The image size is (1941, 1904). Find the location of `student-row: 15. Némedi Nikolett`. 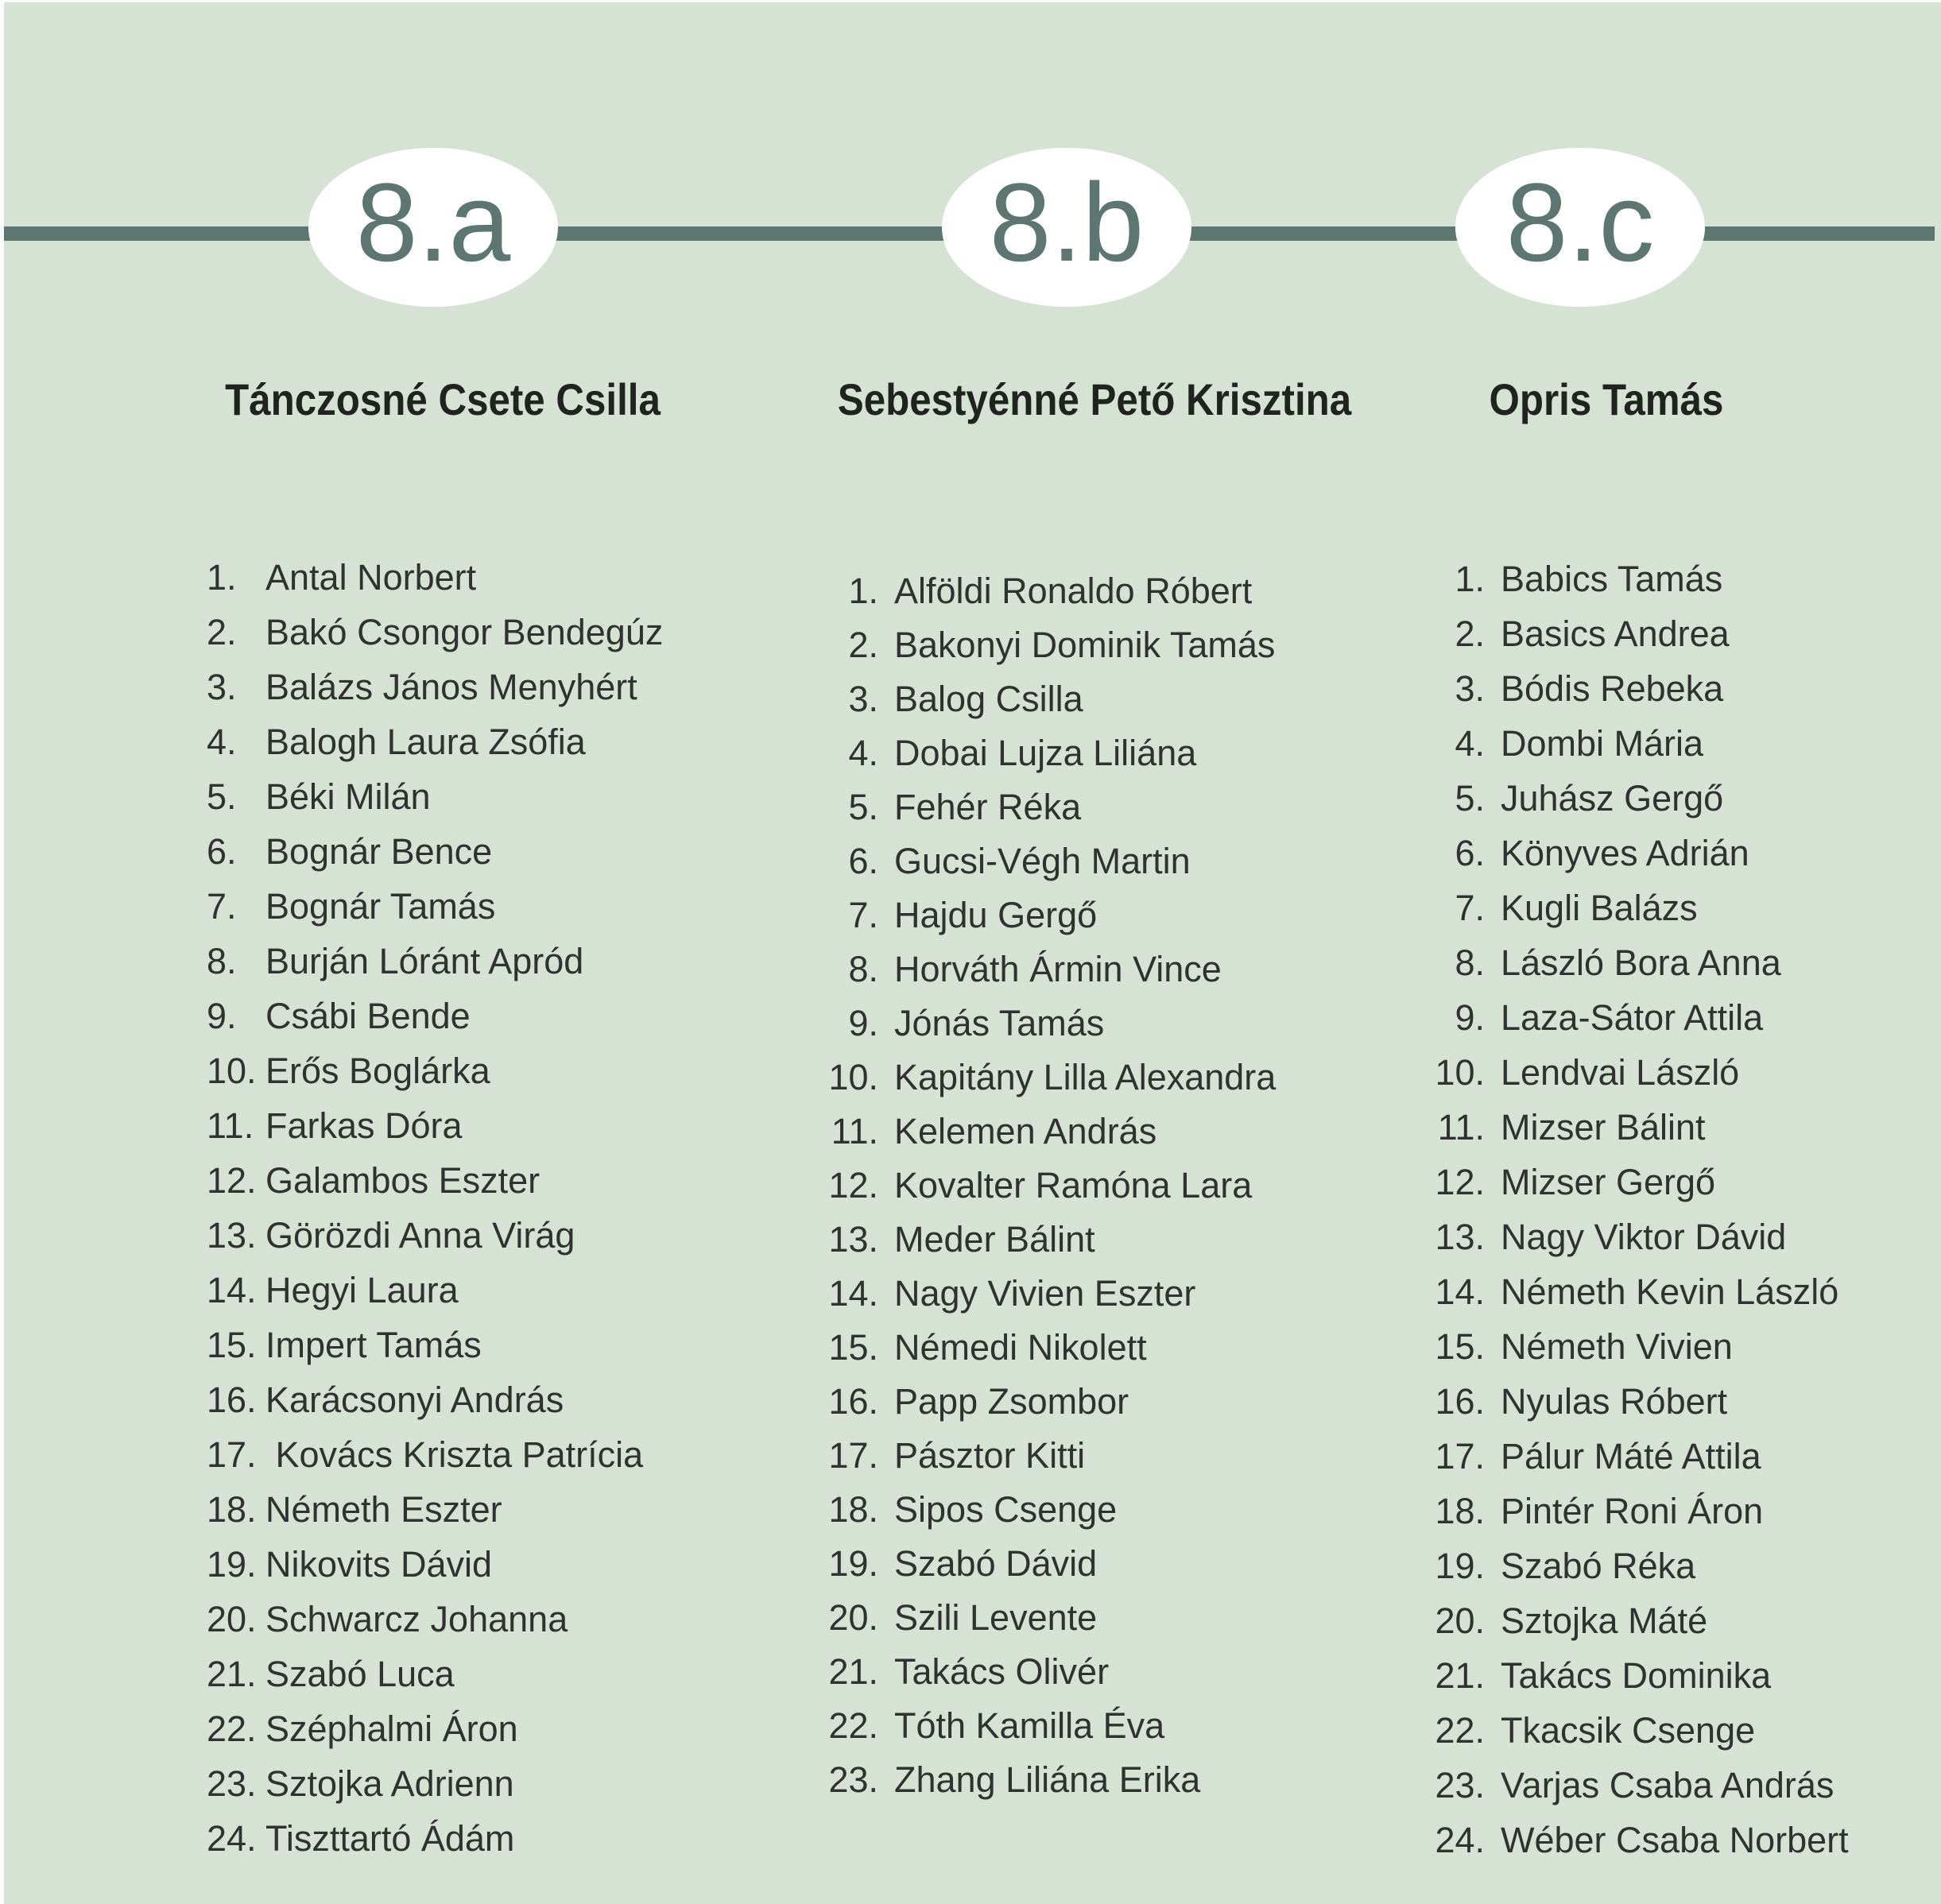

student-row: 15. Némedi Nikolett is located at coordinates (1043, 1348).